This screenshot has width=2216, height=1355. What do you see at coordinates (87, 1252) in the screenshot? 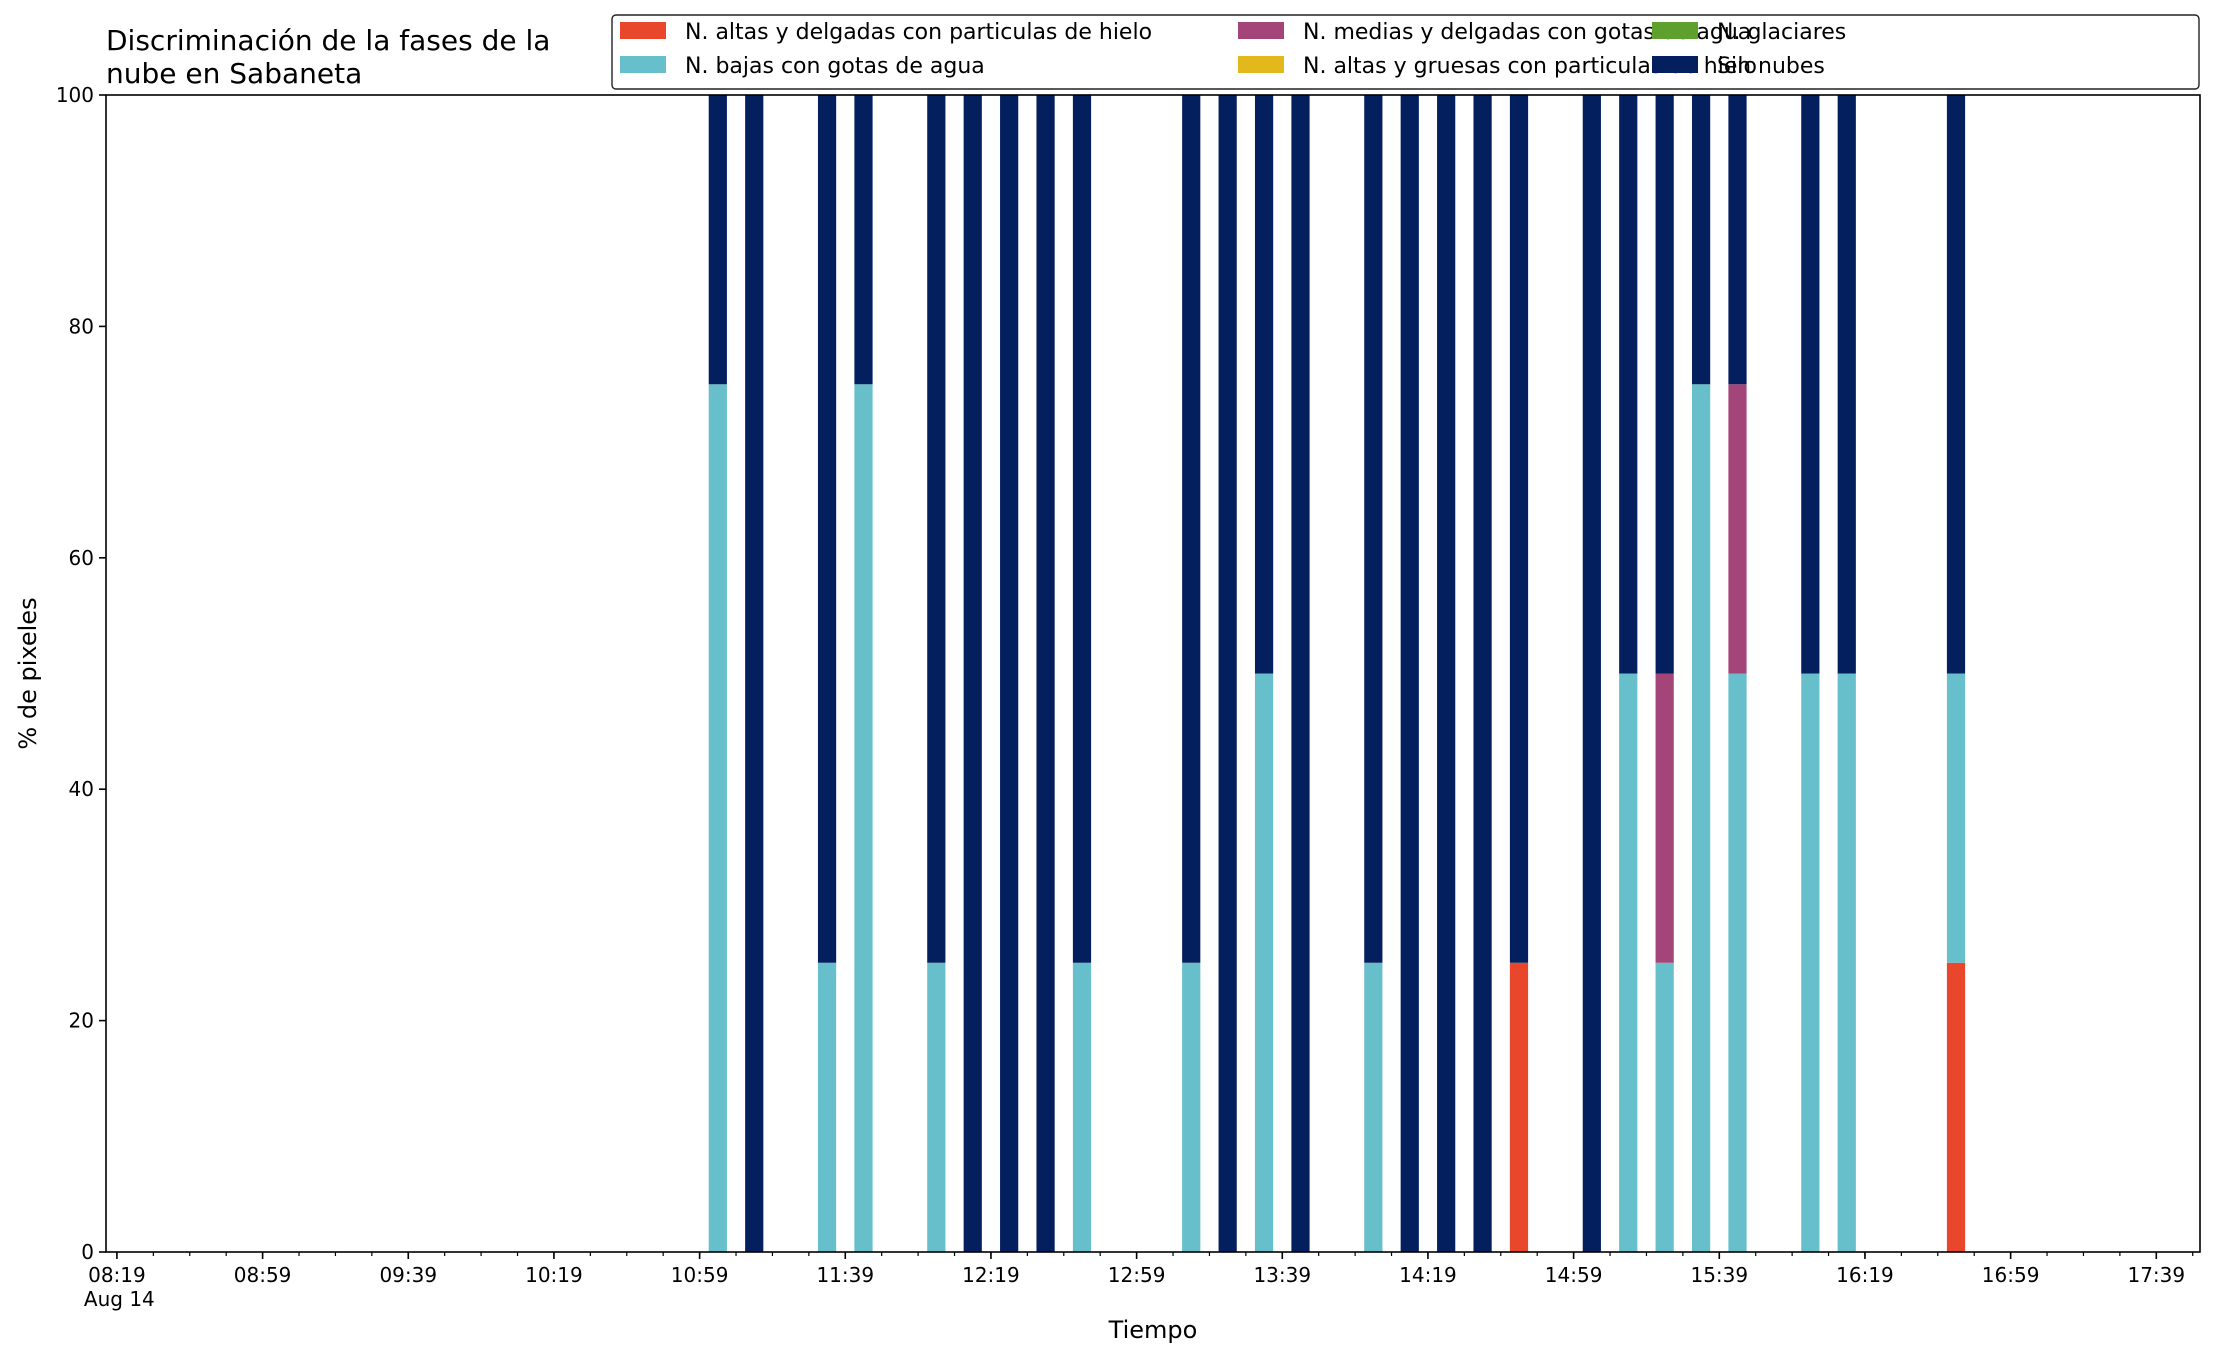
I see `y-tick-label: 0` at bounding box center [87, 1252].